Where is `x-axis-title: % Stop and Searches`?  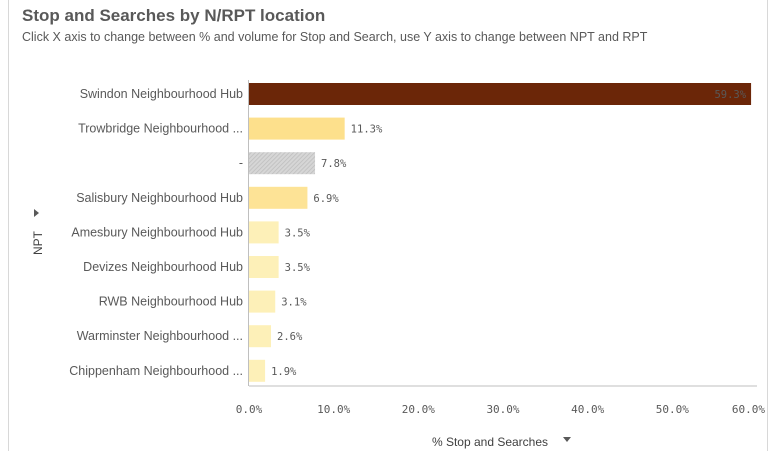 x-axis-title: % Stop and Searches is located at coordinates (490, 442).